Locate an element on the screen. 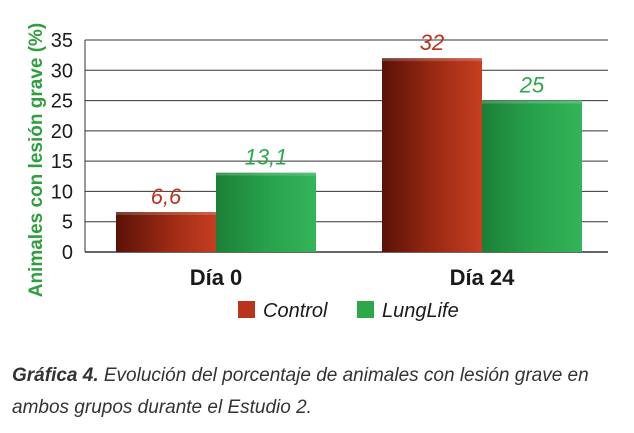  legend-label-control: Control is located at coordinates (295, 311).